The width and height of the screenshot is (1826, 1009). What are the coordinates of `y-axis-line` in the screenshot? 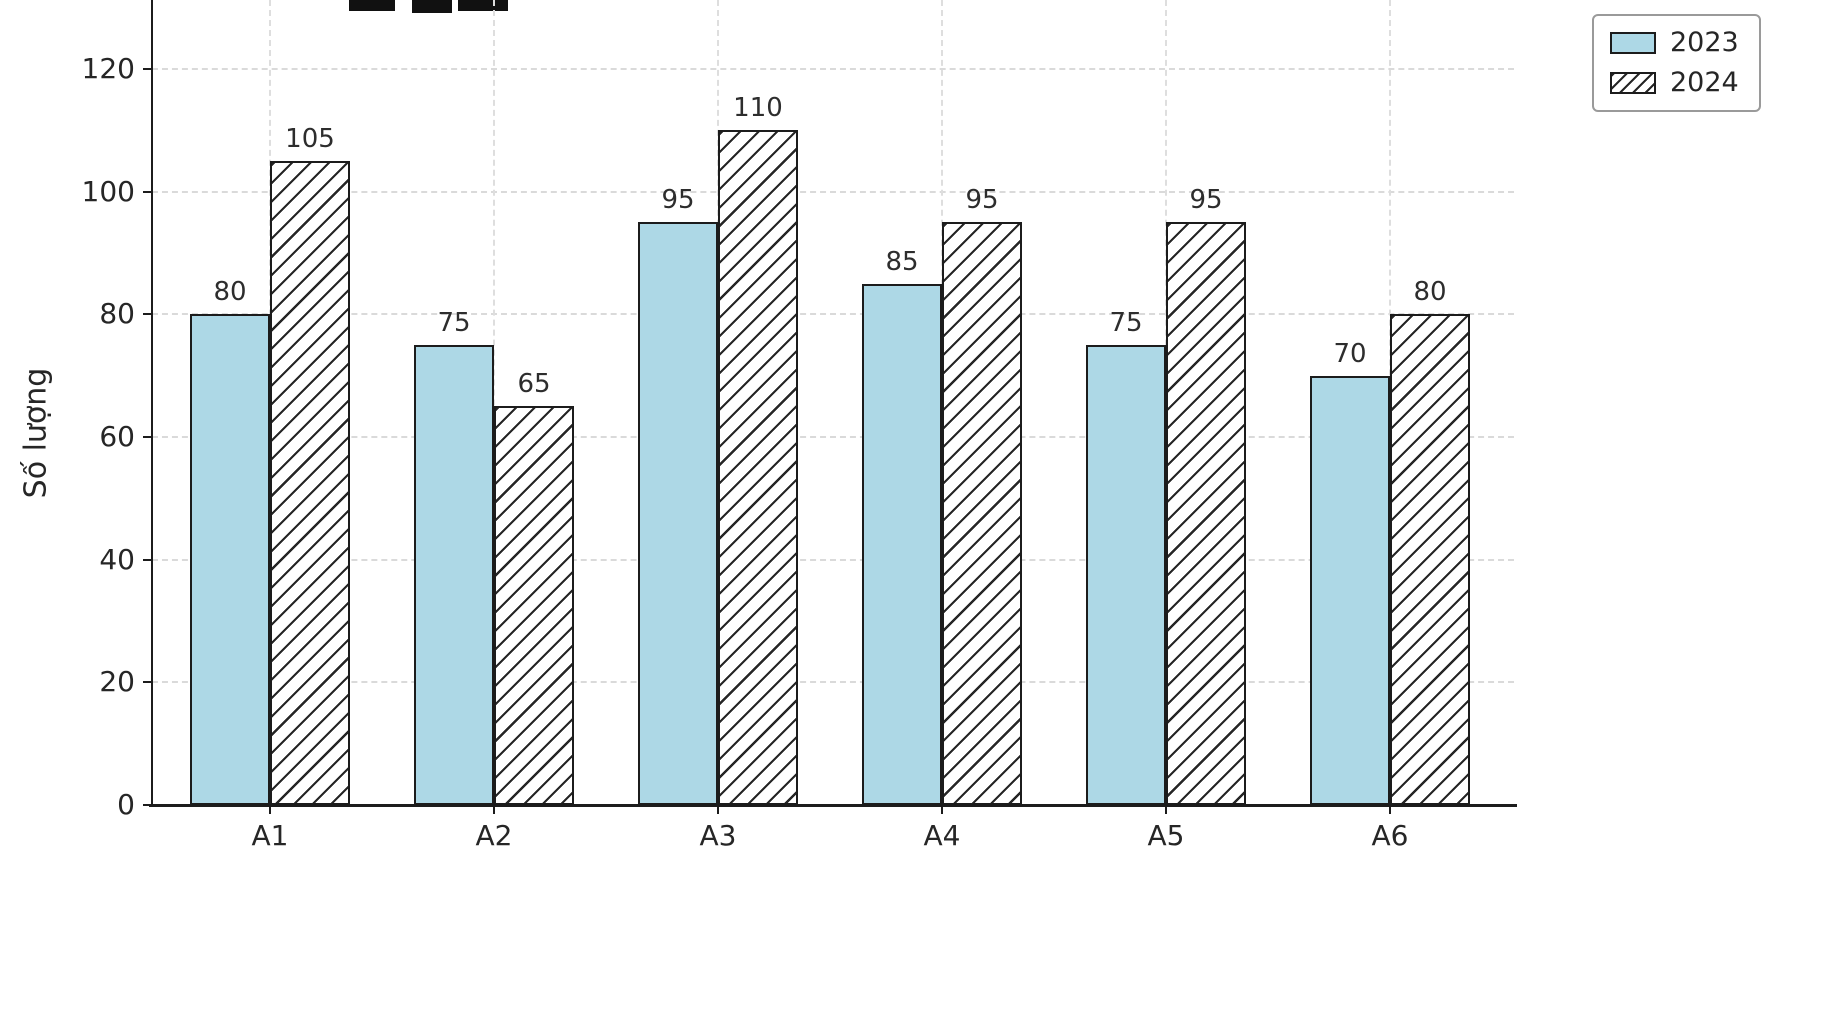 It's located at (152, 403).